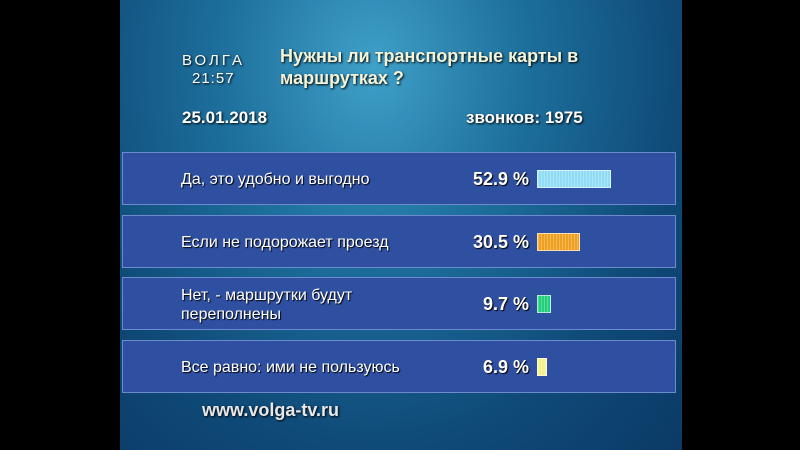 The image size is (800, 450). I want to click on value-label: 6.9 %, so click(505, 367).